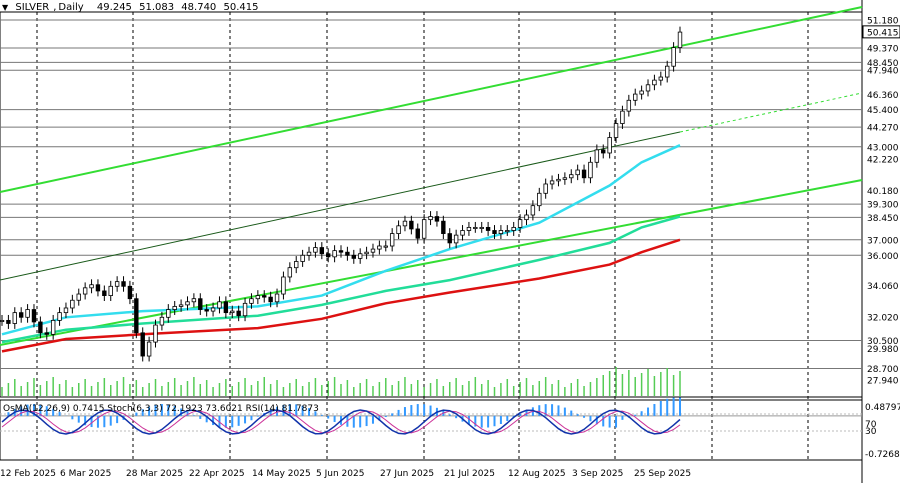 The height and width of the screenshot is (483, 900). I want to click on timeframe-label: Daily, so click(71, 7).